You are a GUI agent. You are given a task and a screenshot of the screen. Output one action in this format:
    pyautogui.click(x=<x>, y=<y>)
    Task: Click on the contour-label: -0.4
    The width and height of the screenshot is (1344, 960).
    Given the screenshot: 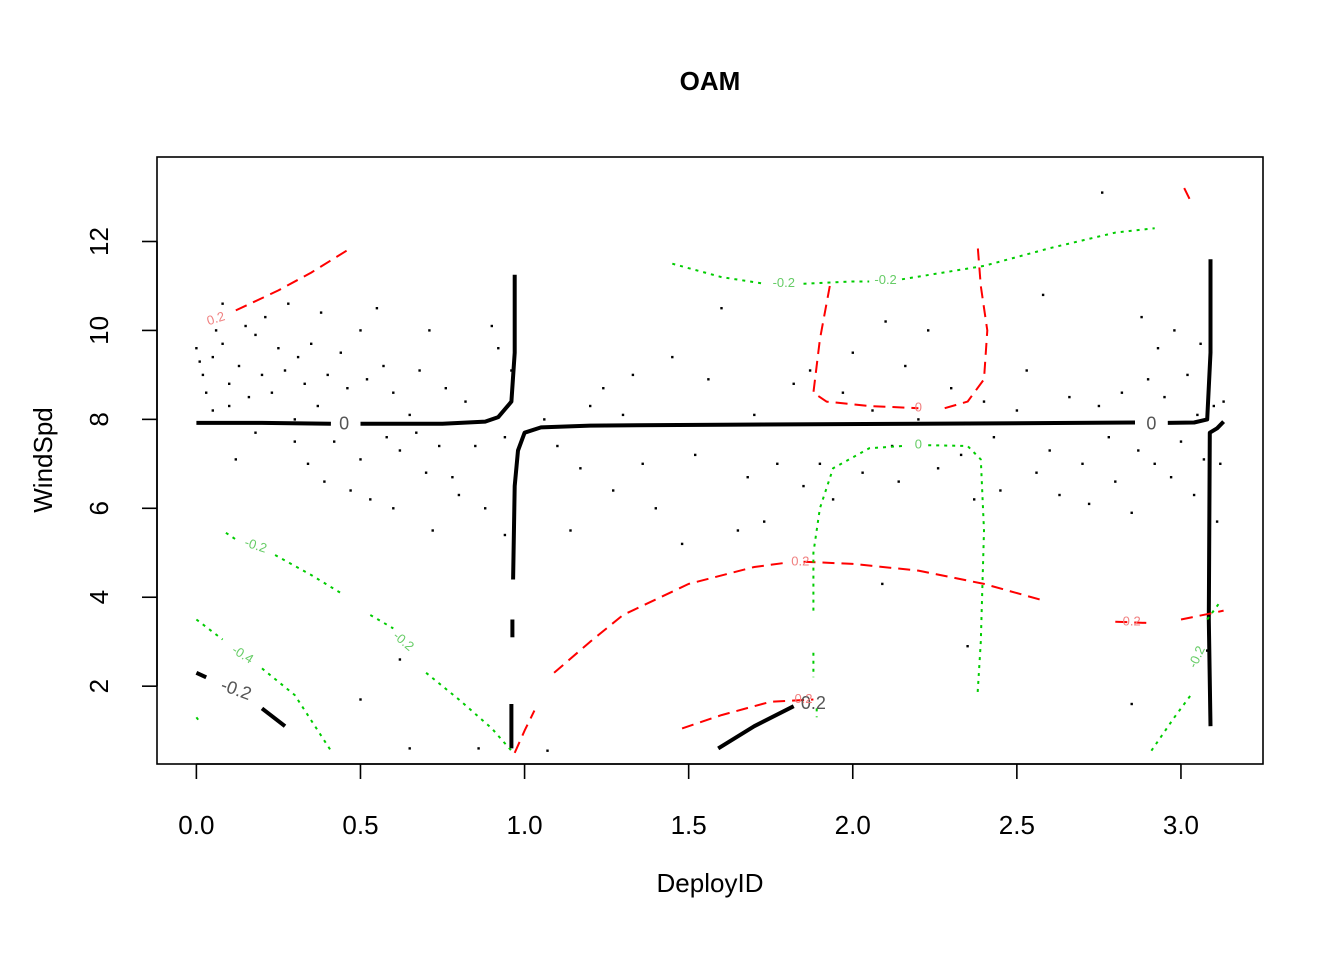 What is the action you would take?
    pyautogui.click(x=242, y=654)
    